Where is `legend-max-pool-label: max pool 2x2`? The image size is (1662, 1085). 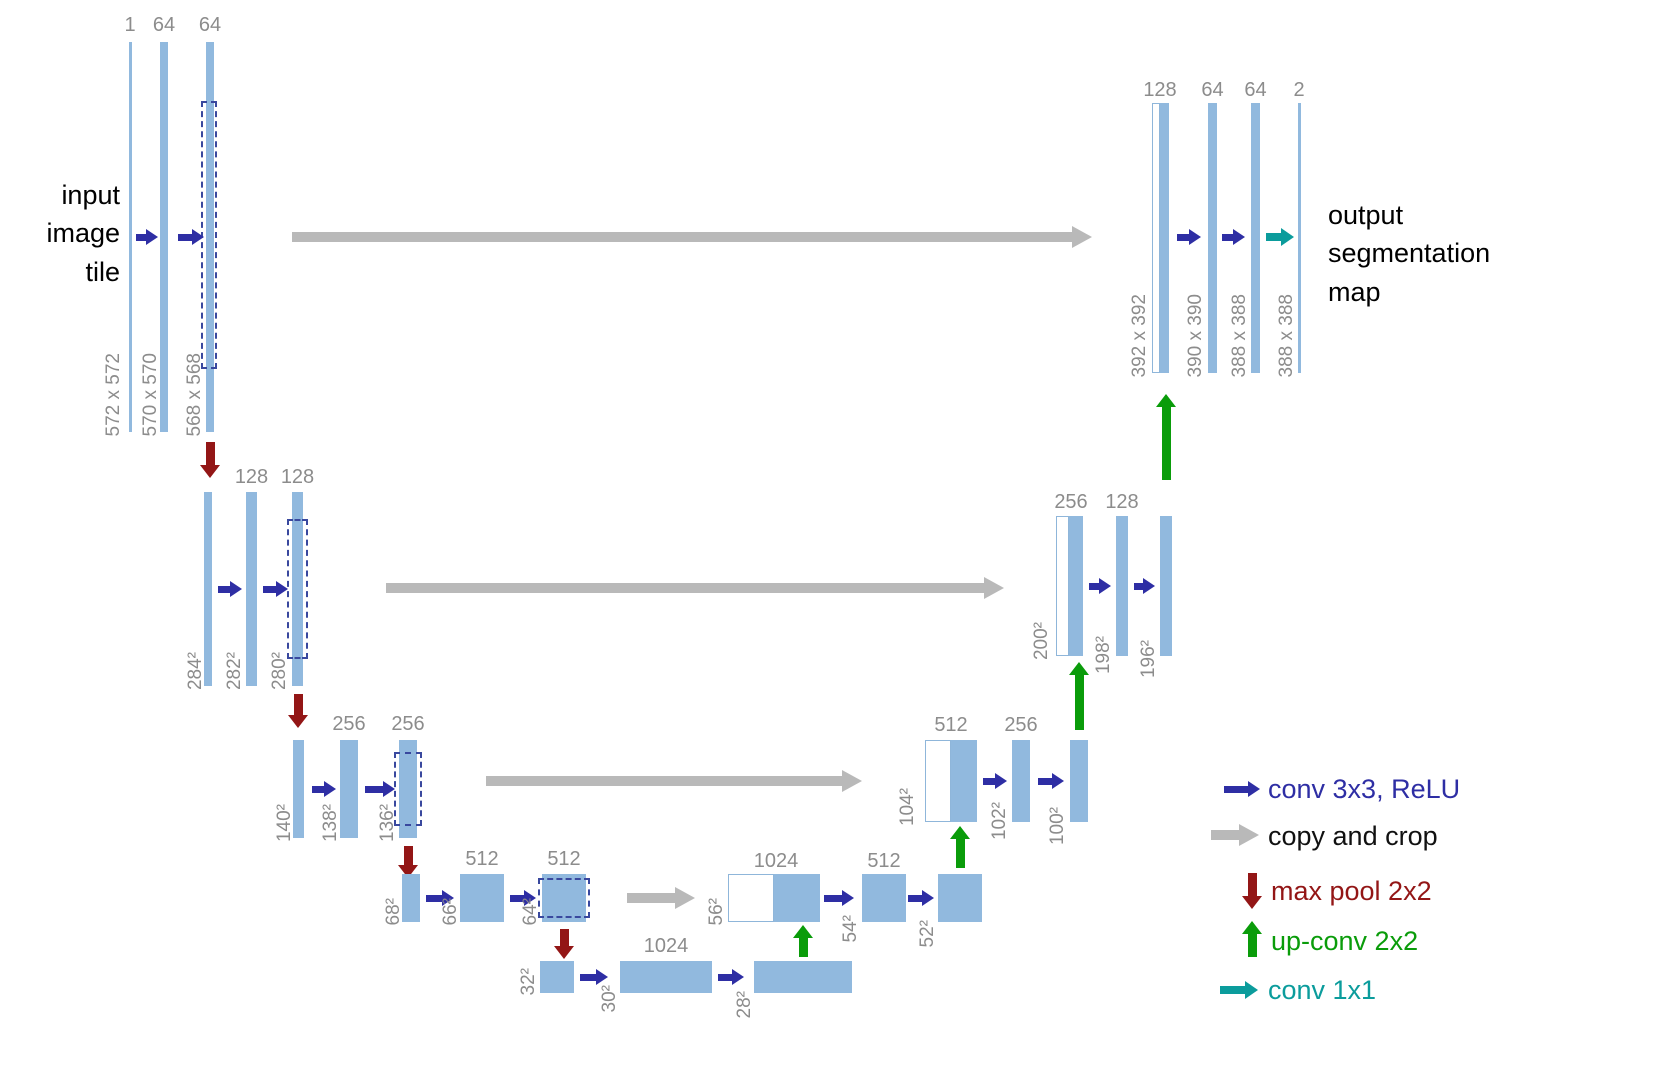 legend-max-pool-label: max pool 2x2 is located at coordinates (1351, 891).